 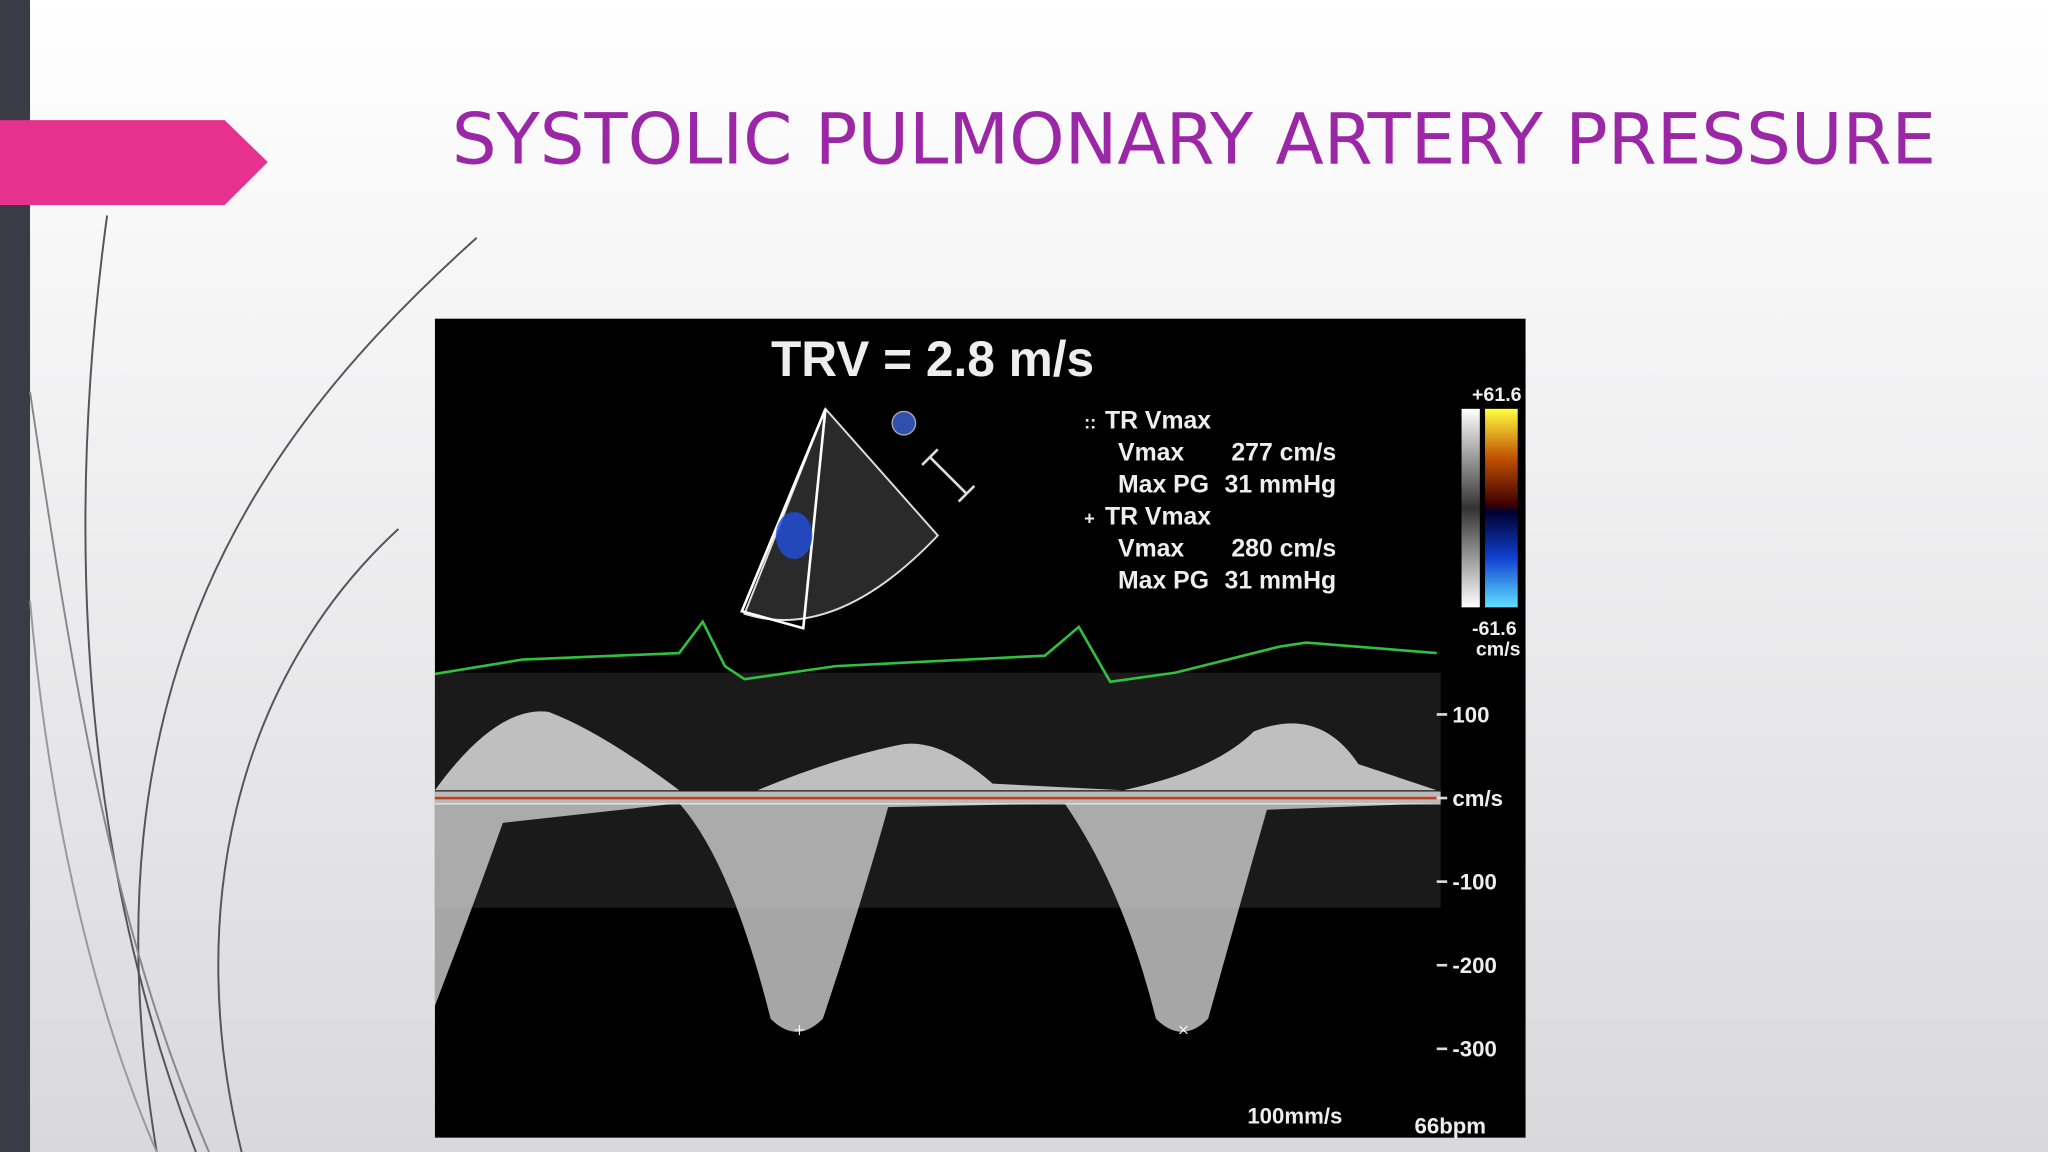 What do you see at coordinates (1474, 881) in the screenshot?
I see `velocity-label: -100` at bounding box center [1474, 881].